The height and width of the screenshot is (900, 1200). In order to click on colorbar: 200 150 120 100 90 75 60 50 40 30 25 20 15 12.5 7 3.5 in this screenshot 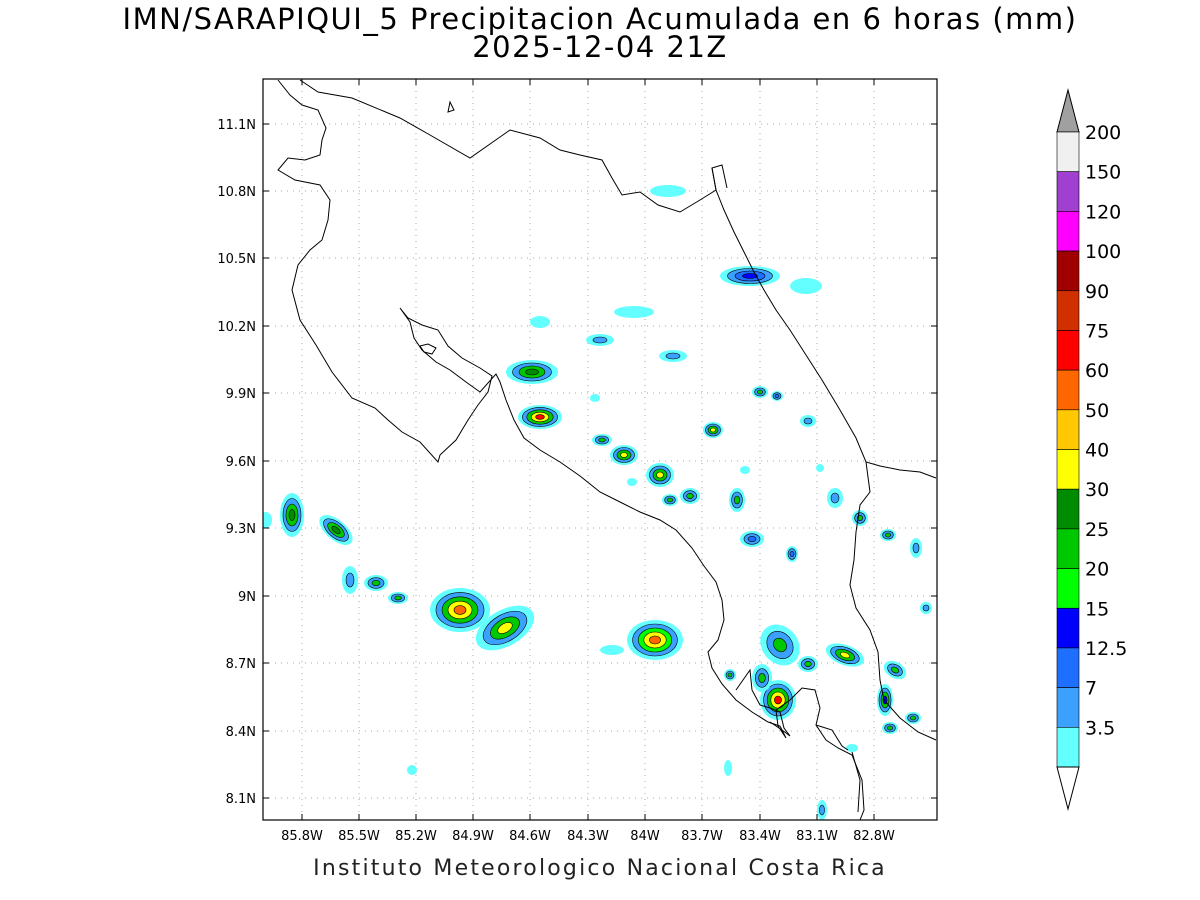, I will do `click(1091, 449)`.